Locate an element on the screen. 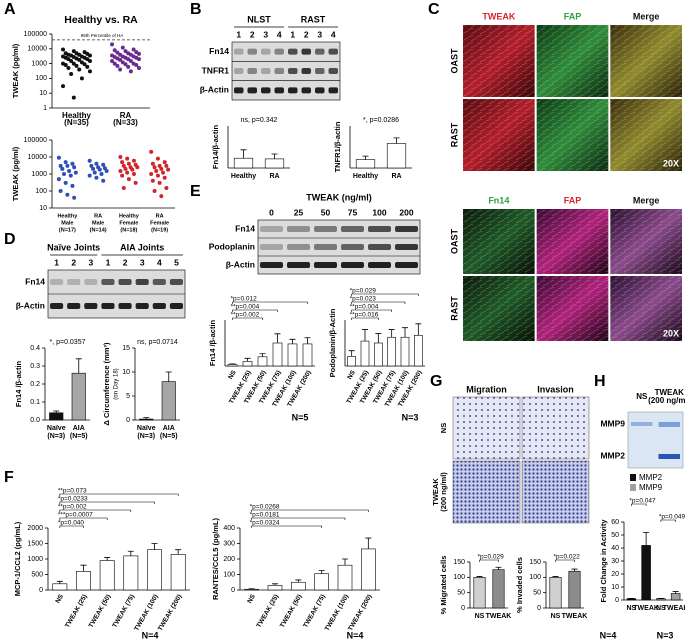  lane-label: 3 is located at coordinates (90, 262).